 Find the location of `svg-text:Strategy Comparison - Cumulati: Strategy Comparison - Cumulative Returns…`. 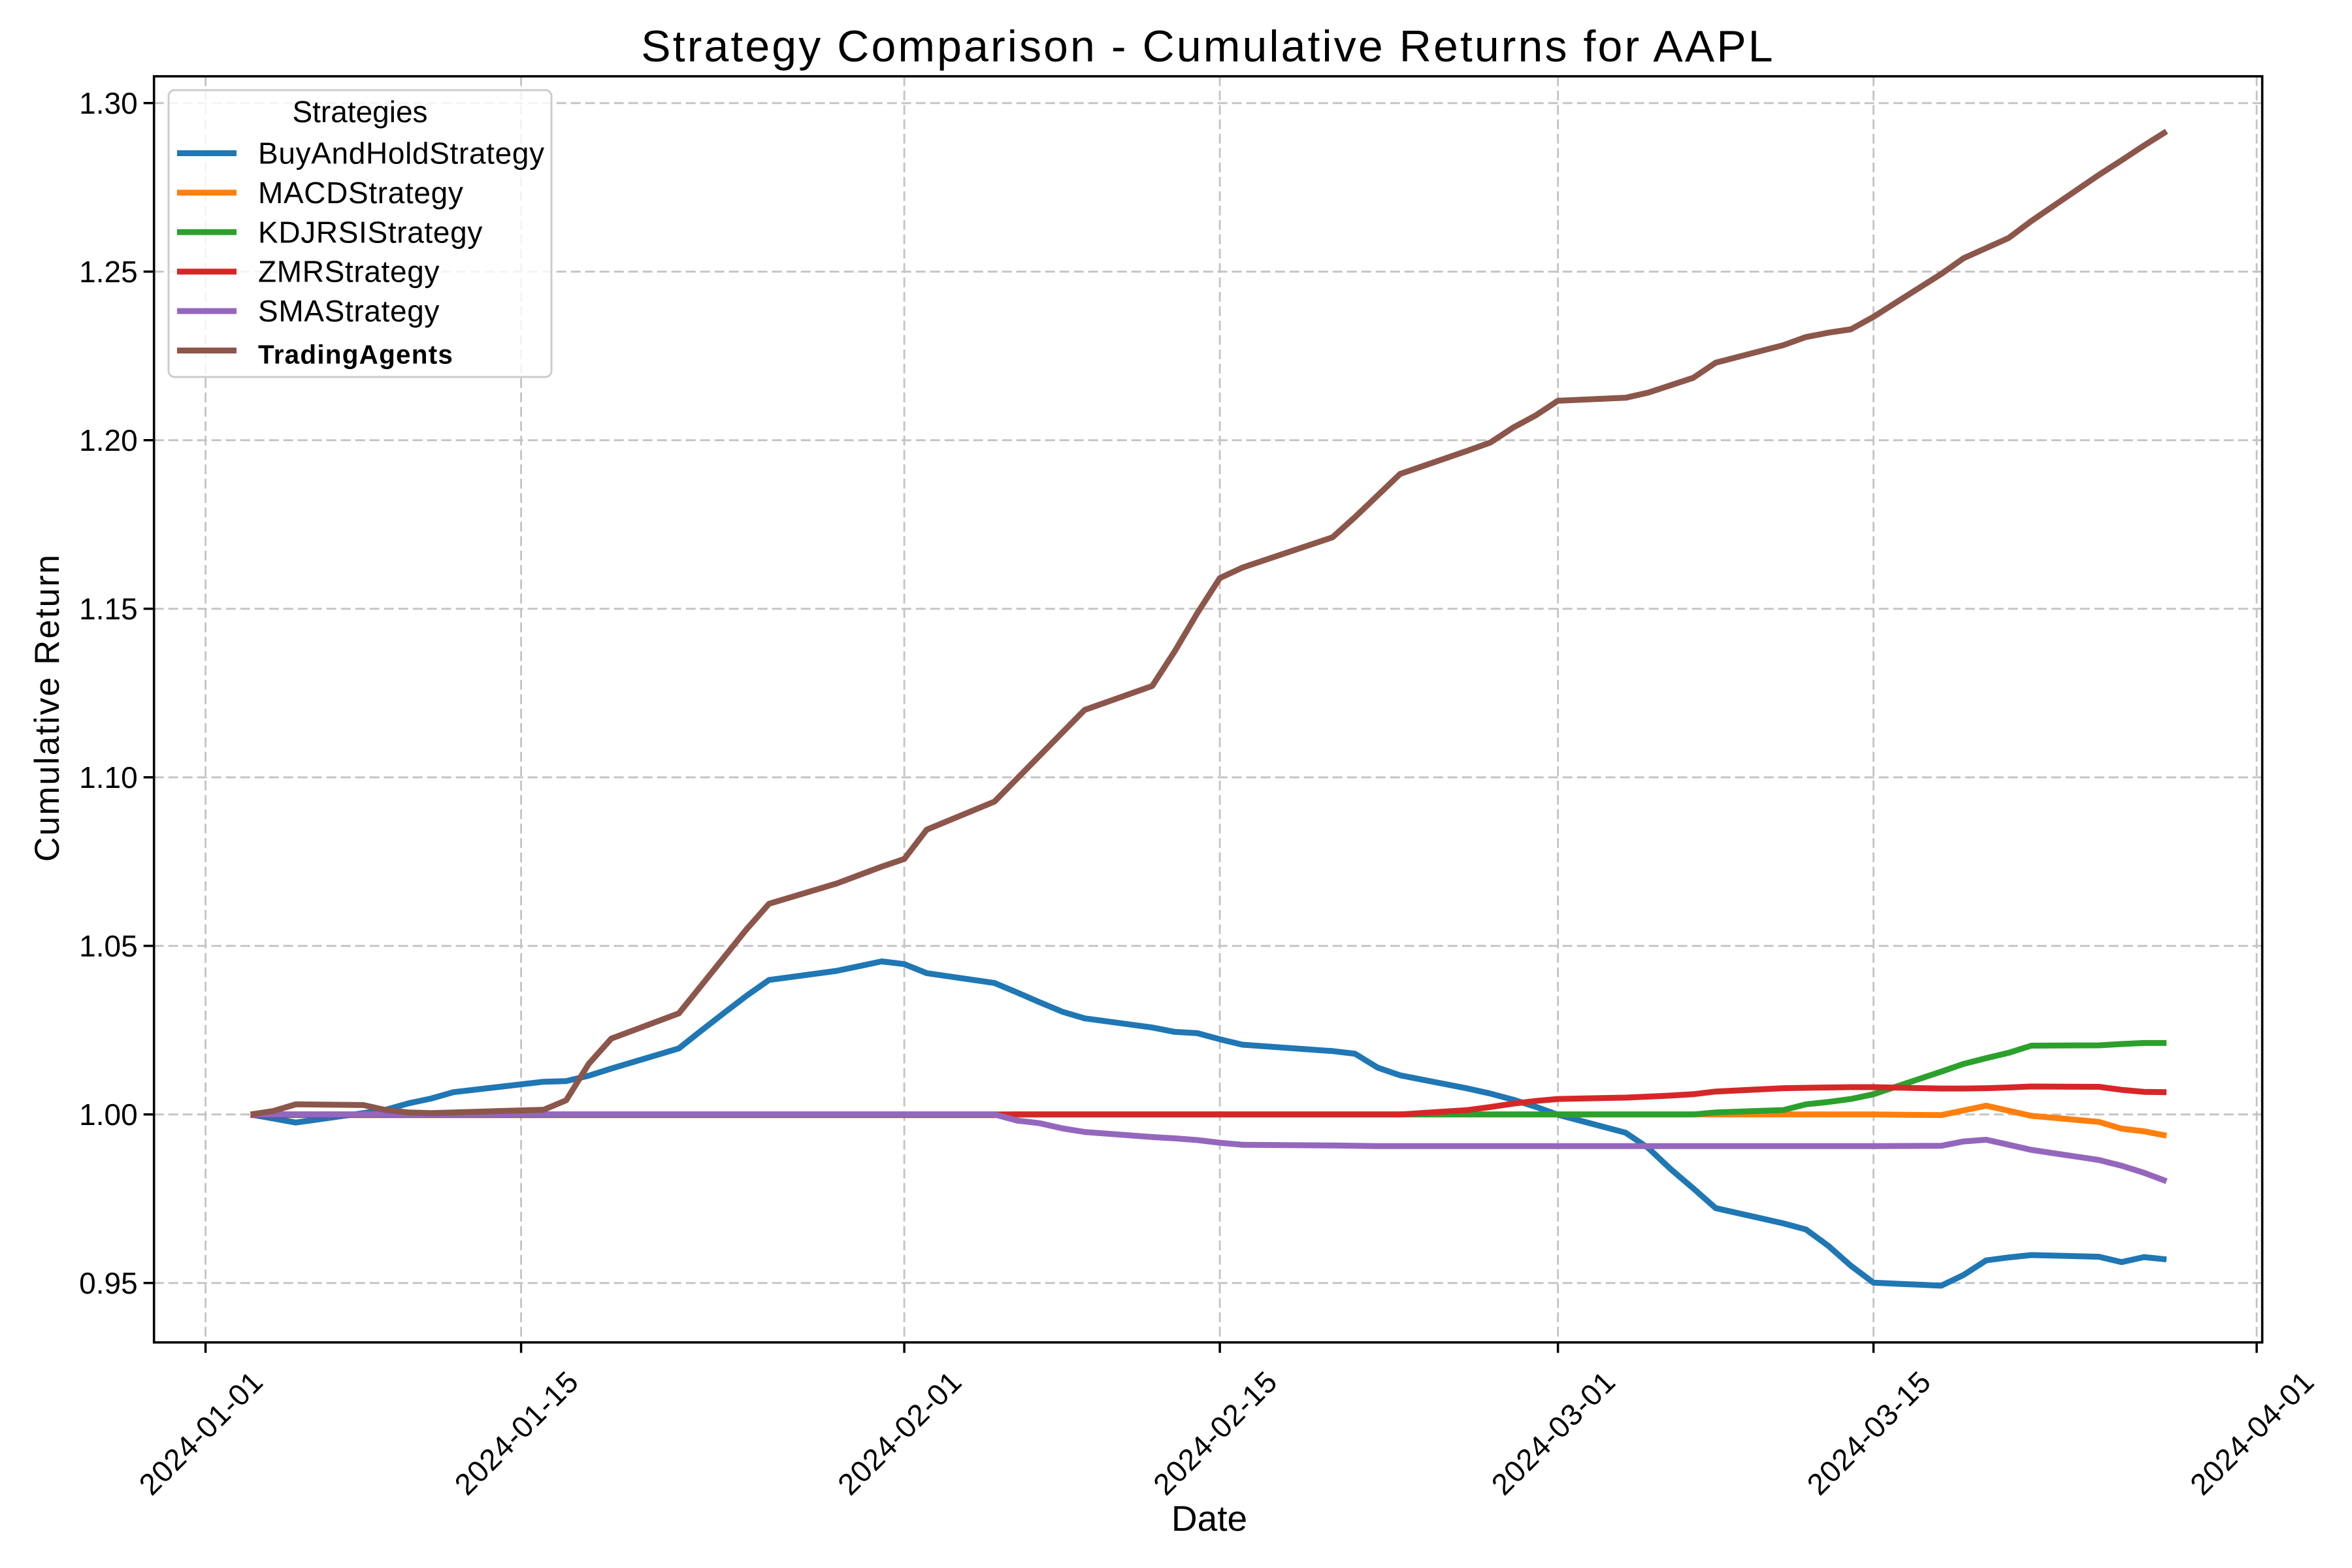

svg-text:Strategy Comparison - Cumulati: Strategy Comparison - Cumulative Returns… is located at coordinates (1207, 46).